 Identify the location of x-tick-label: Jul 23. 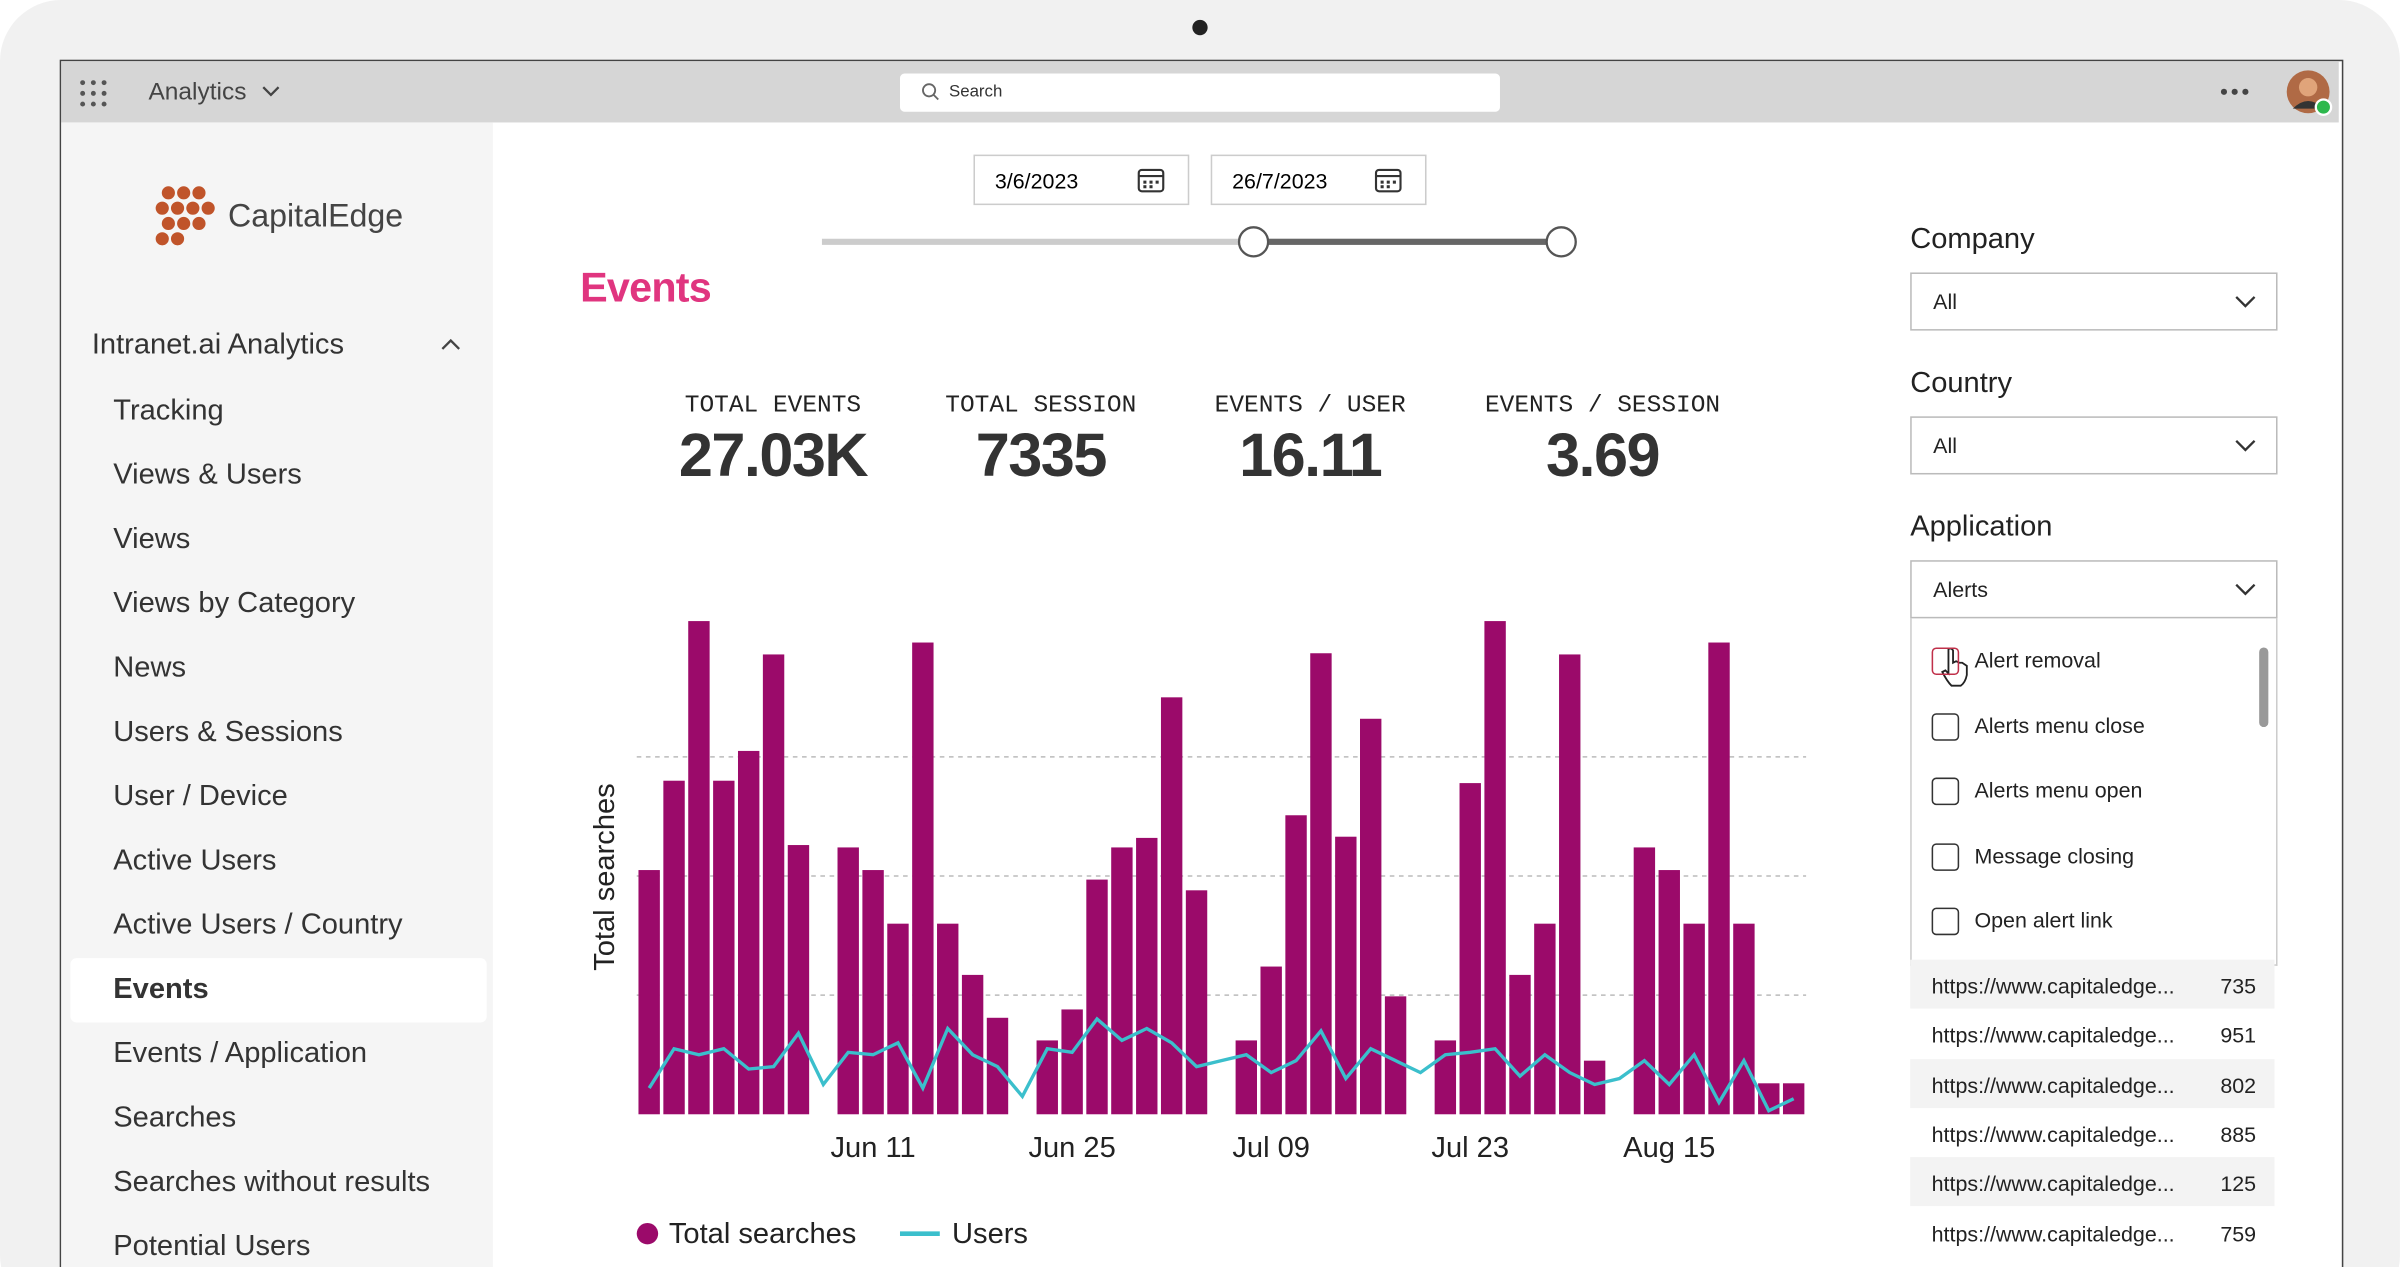
(1470, 1148).